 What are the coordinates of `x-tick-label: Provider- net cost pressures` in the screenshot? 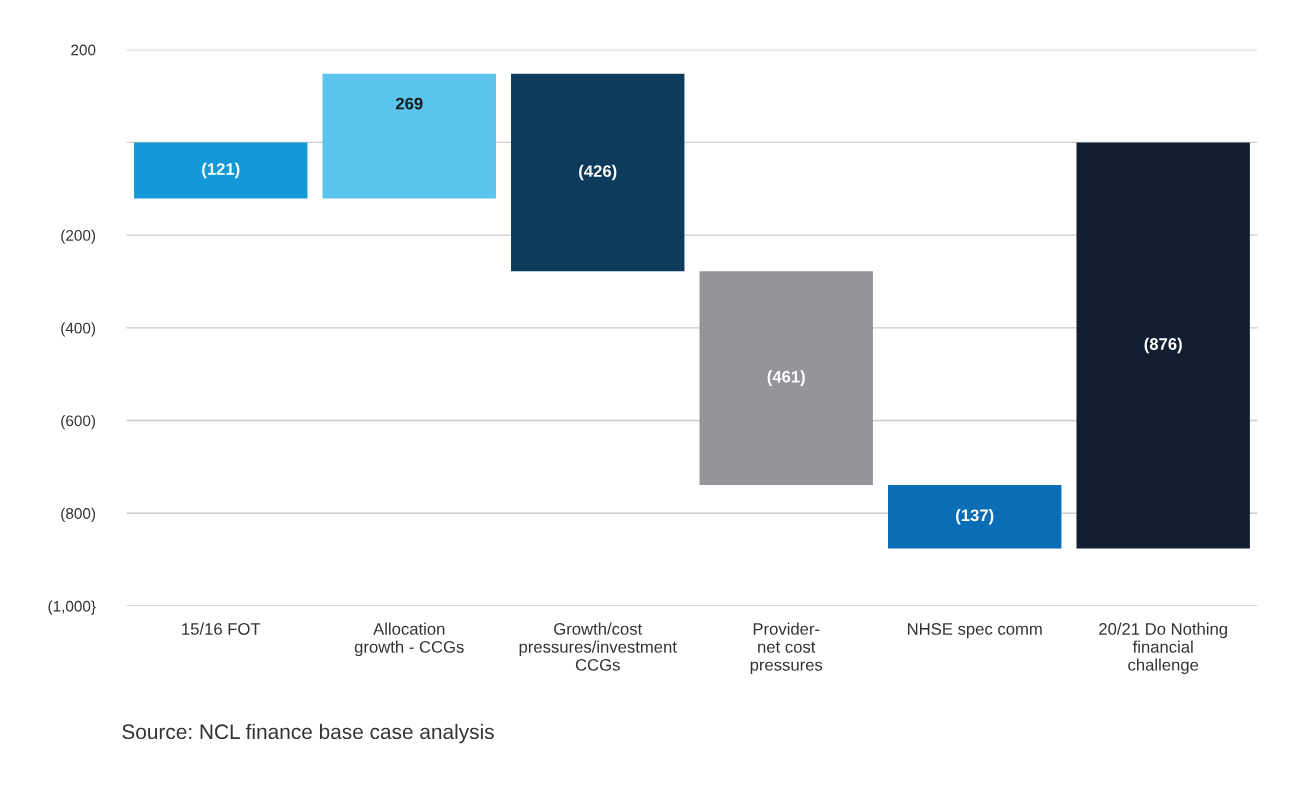 It's located at (786, 648).